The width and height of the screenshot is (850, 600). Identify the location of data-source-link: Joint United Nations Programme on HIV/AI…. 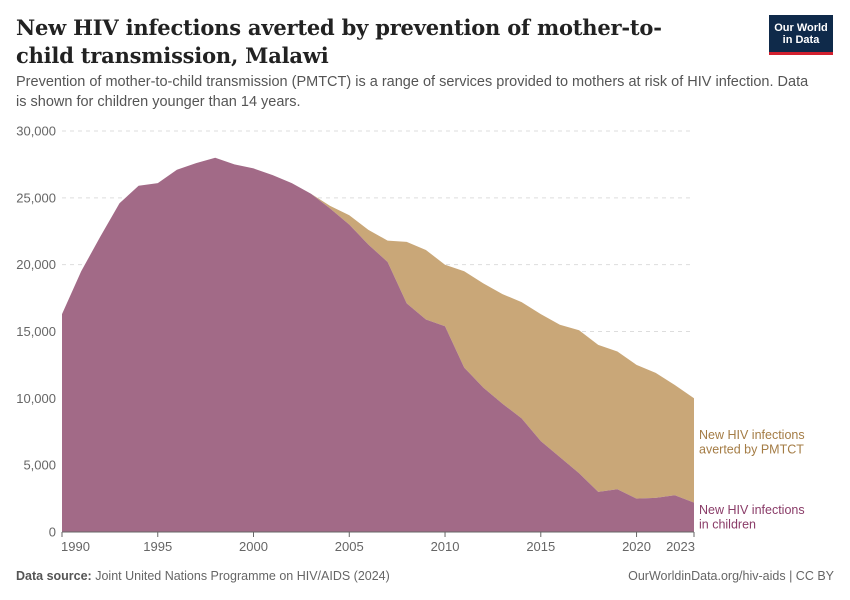
(242, 576).